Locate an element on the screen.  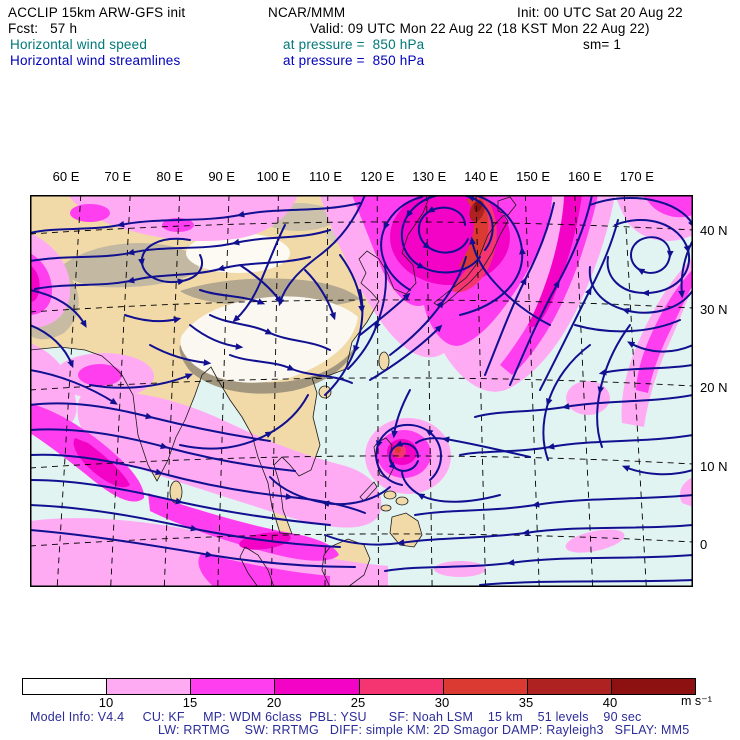
colorbar is located at coordinates (359, 686).